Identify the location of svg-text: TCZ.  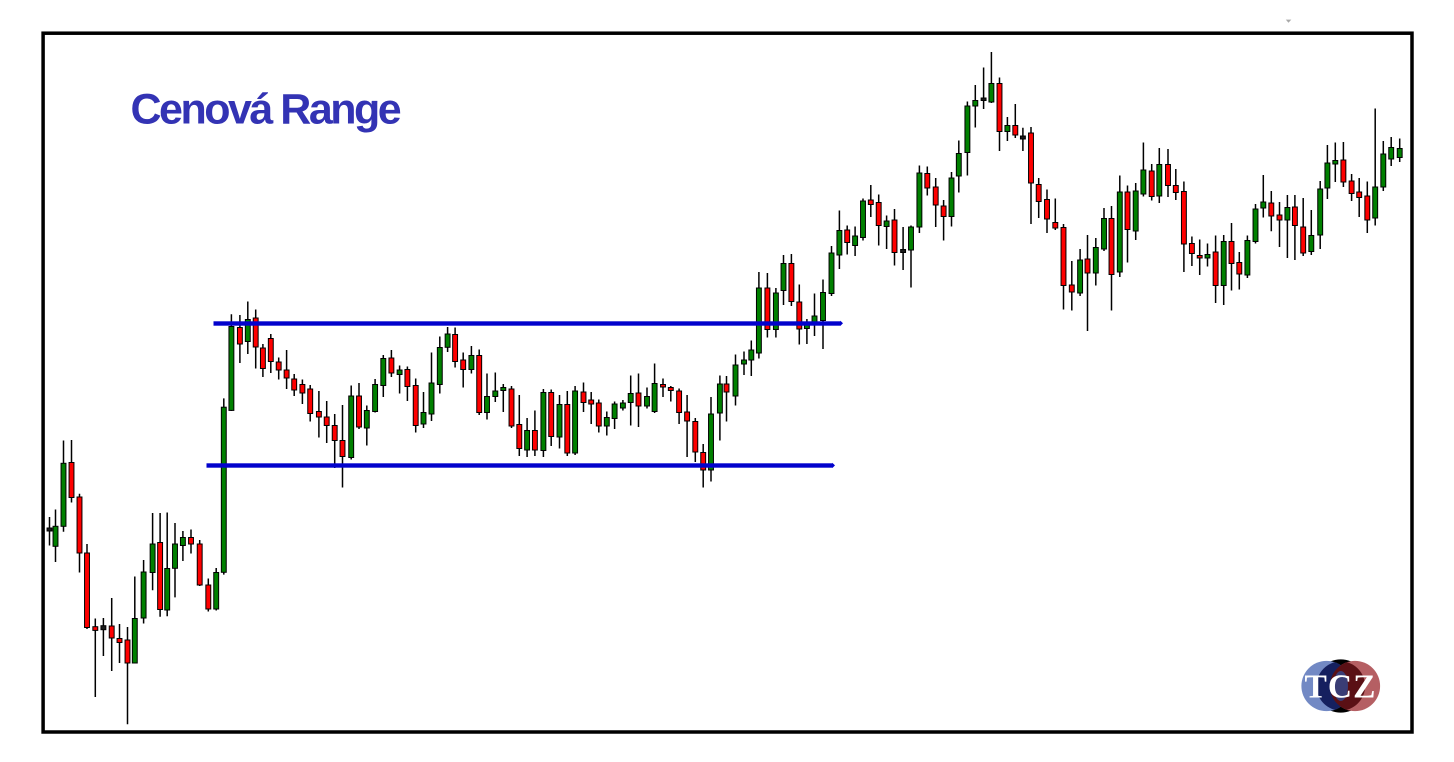
(1341, 686).